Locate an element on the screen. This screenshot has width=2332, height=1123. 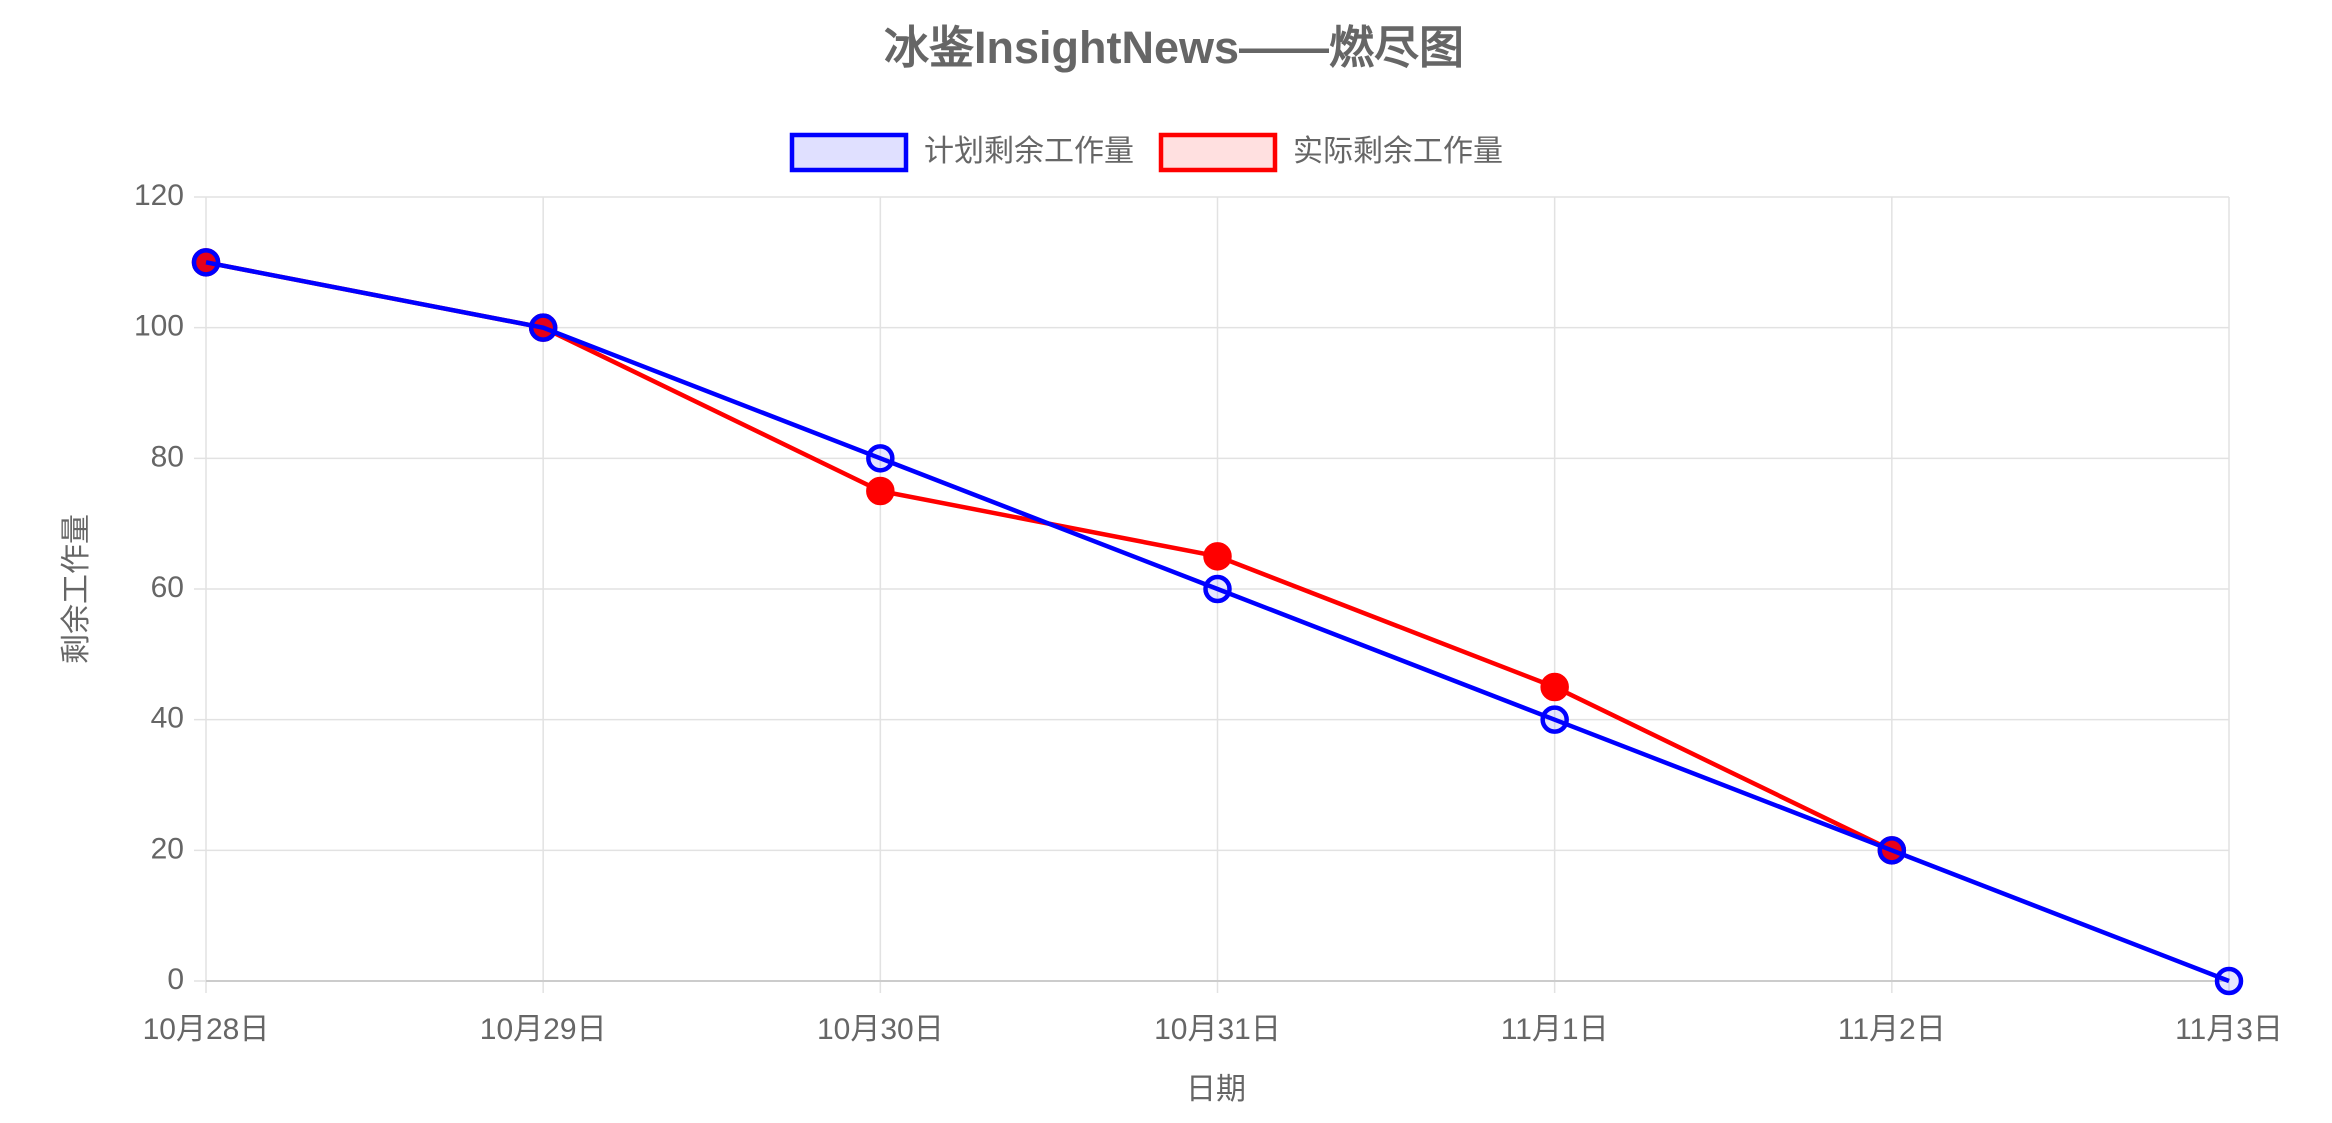
x-axis-title: 日期 is located at coordinates (1216, 1089).